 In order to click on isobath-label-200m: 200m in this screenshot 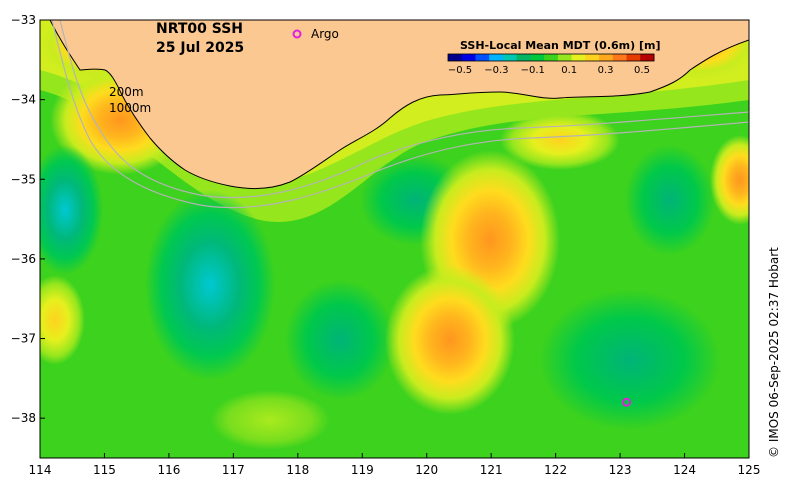, I will do `click(126, 92)`.